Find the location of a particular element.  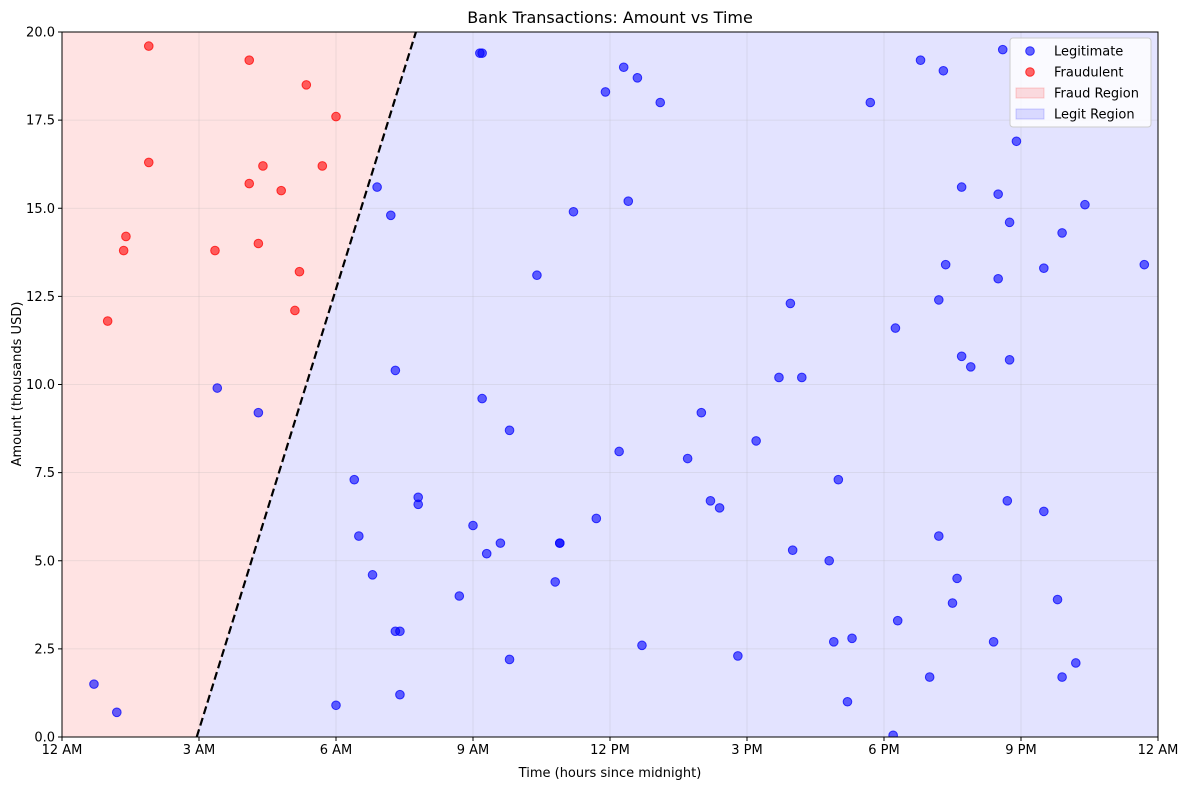

y-tick-label: 5.0 is located at coordinates (44, 561).